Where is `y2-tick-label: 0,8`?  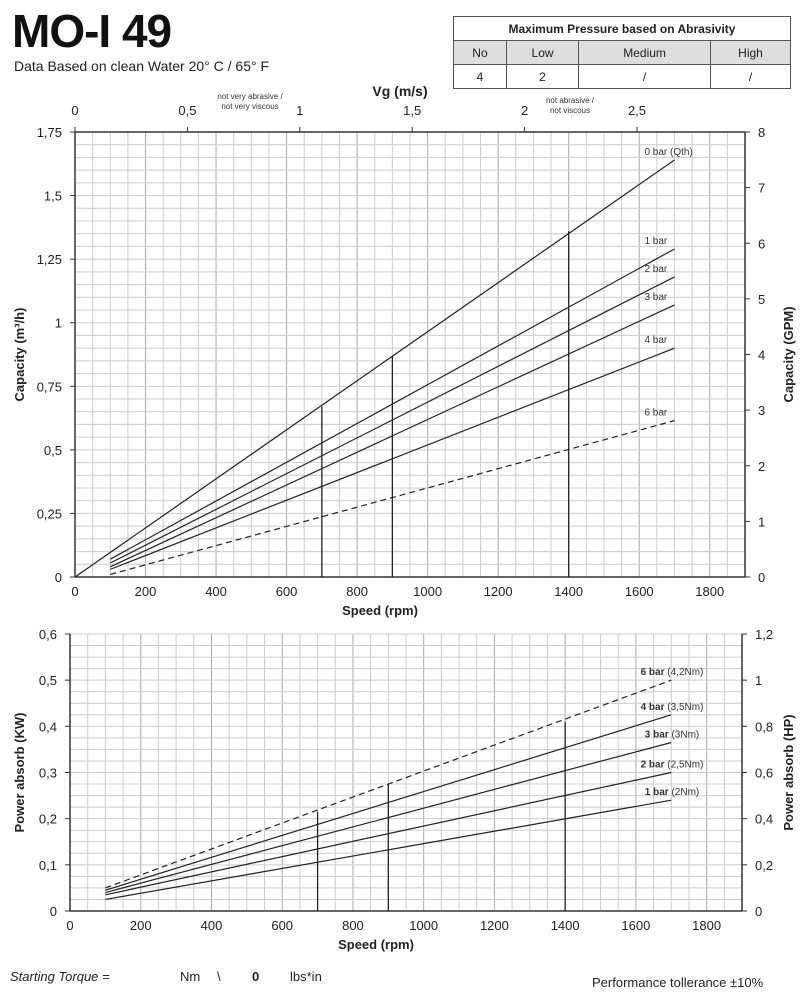
y2-tick-label: 0,8 is located at coordinates (764, 726).